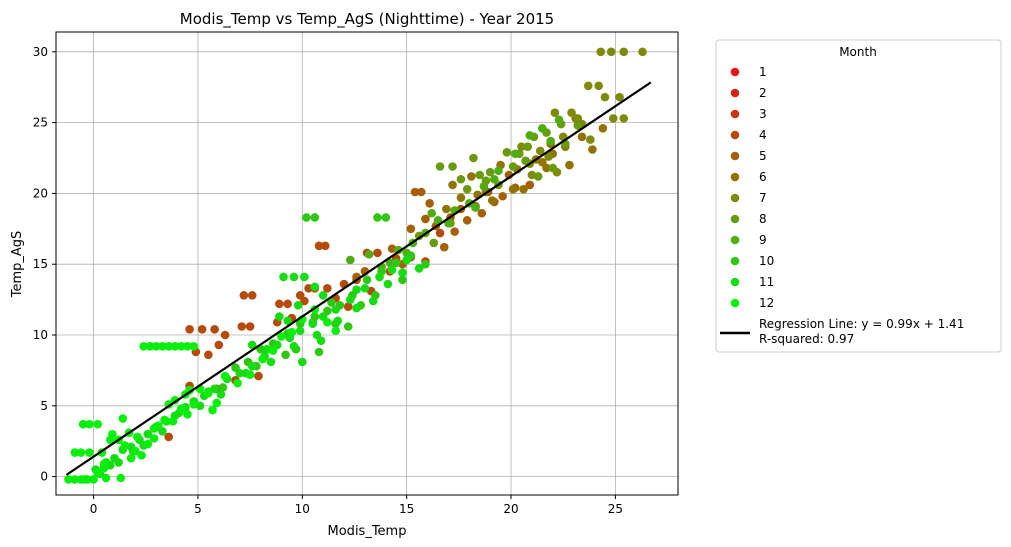 The image size is (1011, 547). Describe the element at coordinates (763, 114) in the screenshot. I see `legend-label-month-3: 3` at that location.